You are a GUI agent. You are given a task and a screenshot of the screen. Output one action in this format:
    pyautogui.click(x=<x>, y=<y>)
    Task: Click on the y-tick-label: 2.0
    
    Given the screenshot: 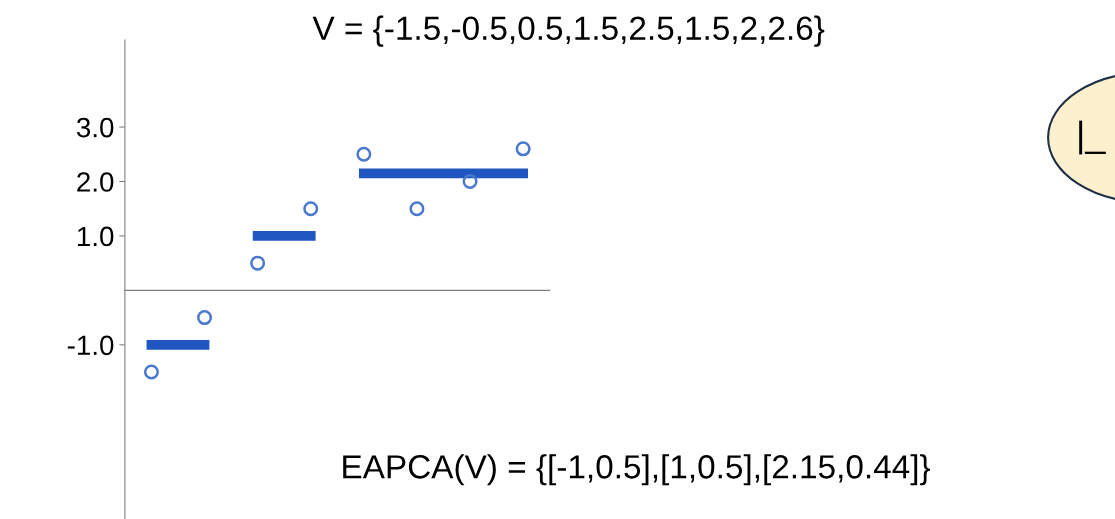 What is the action you would take?
    pyautogui.click(x=95, y=182)
    